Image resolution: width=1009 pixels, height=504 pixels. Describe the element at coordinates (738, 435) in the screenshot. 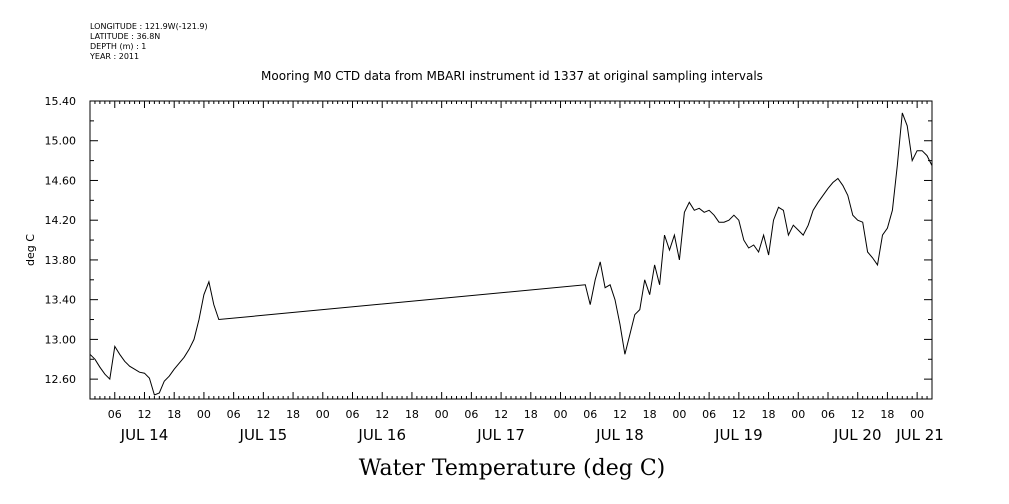

I see `day-label: JUL 19` at that location.